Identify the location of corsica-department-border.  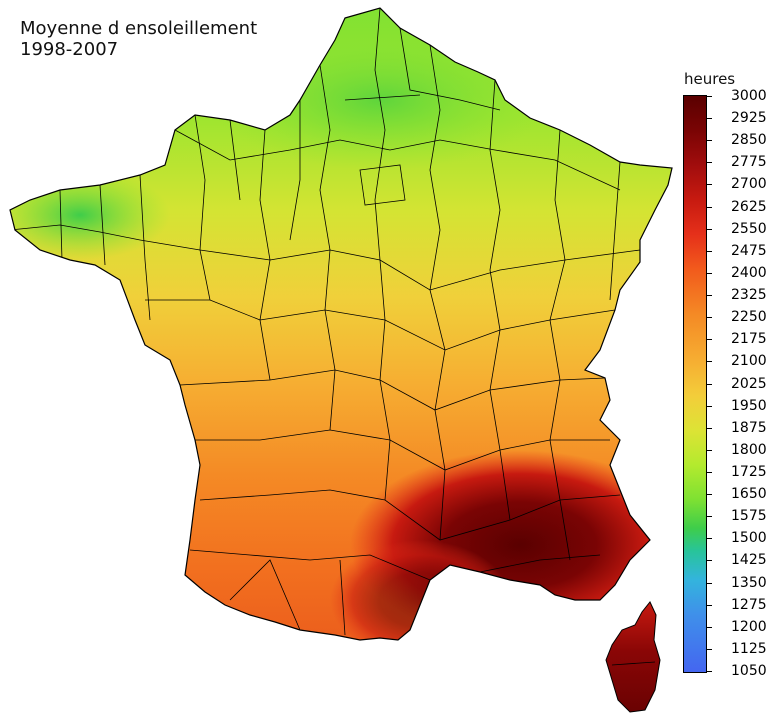
(633, 663).